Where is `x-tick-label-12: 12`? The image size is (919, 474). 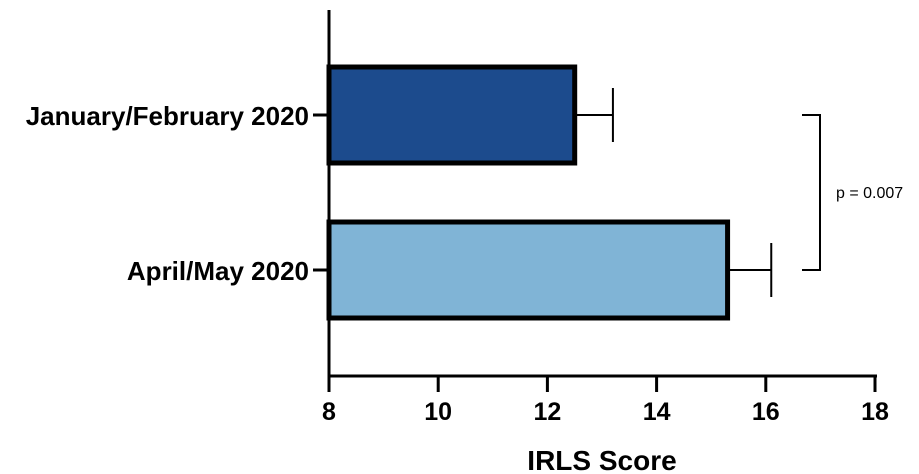
x-tick-label-12: 12 is located at coordinates (547, 412).